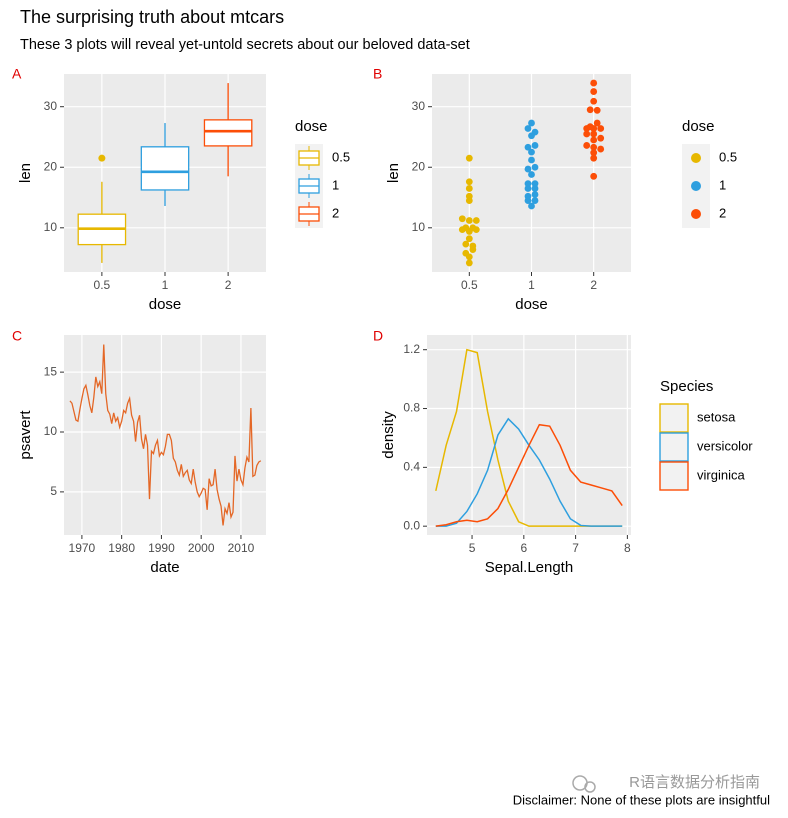 The image size is (788, 818). Describe the element at coordinates (411, 467) in the screenshot. I see `y-tick-label: 0.4` at that location.